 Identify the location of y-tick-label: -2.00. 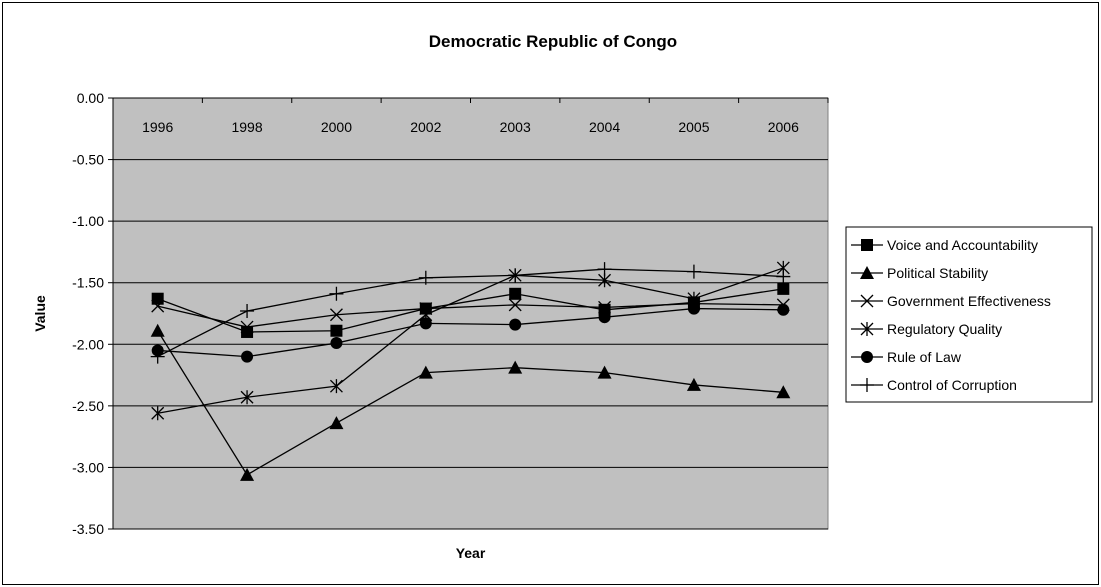
(88, 344).